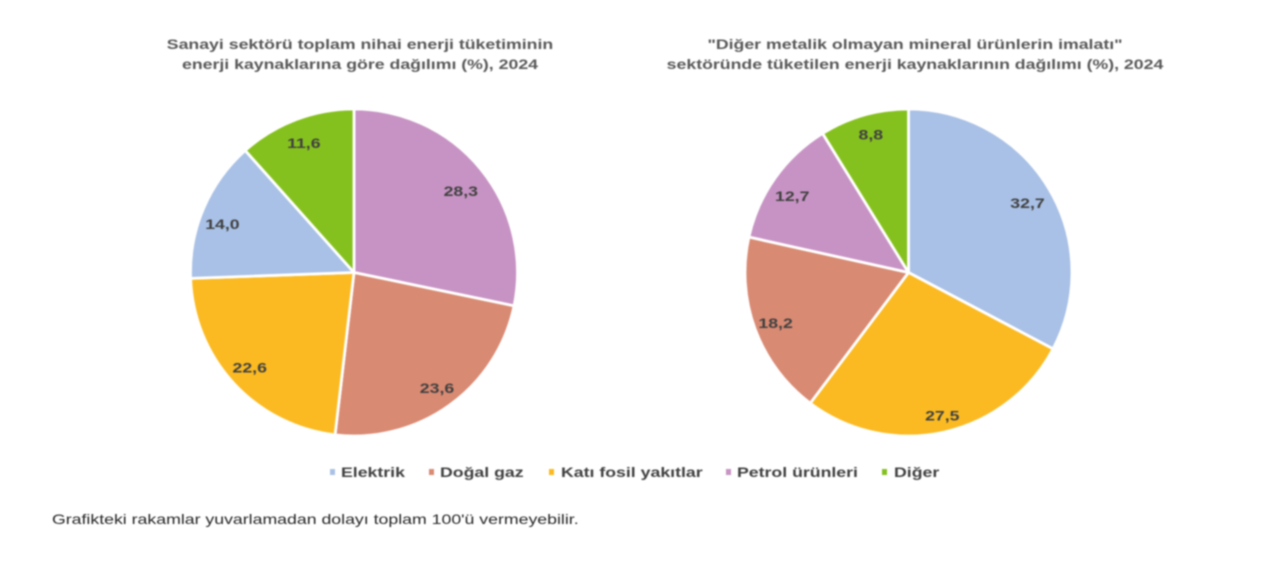 This screenshot has height=563, width=1280. I want to click on svg-text: 27,5, so click(942, 416).